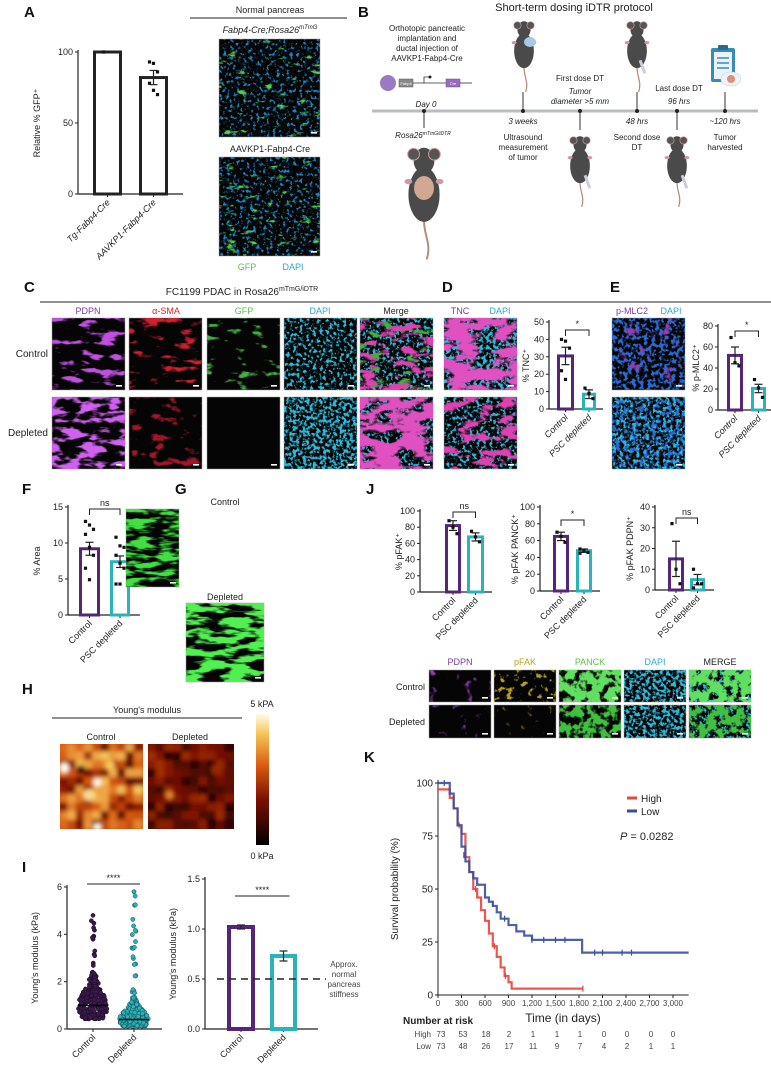 Image resolution: width=771 pixels, height=1081 pixels. Describe the element at coordinates (225, 642) in the screenshot. I see `micrograph-g-depleted` at that location.